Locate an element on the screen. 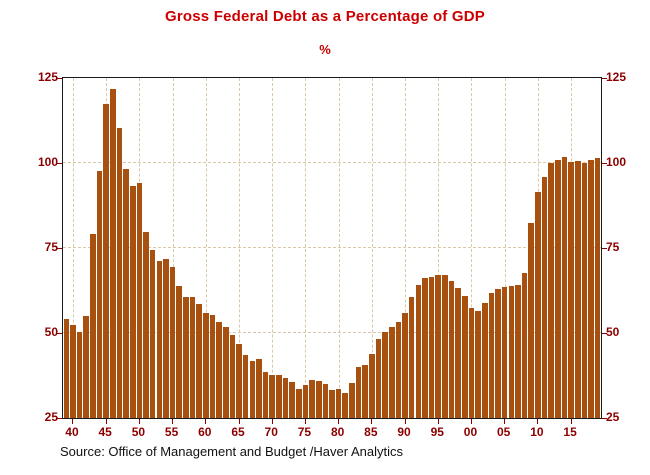 The image size is (650, 475). bar-1975 is located at coordinates (305, 401).